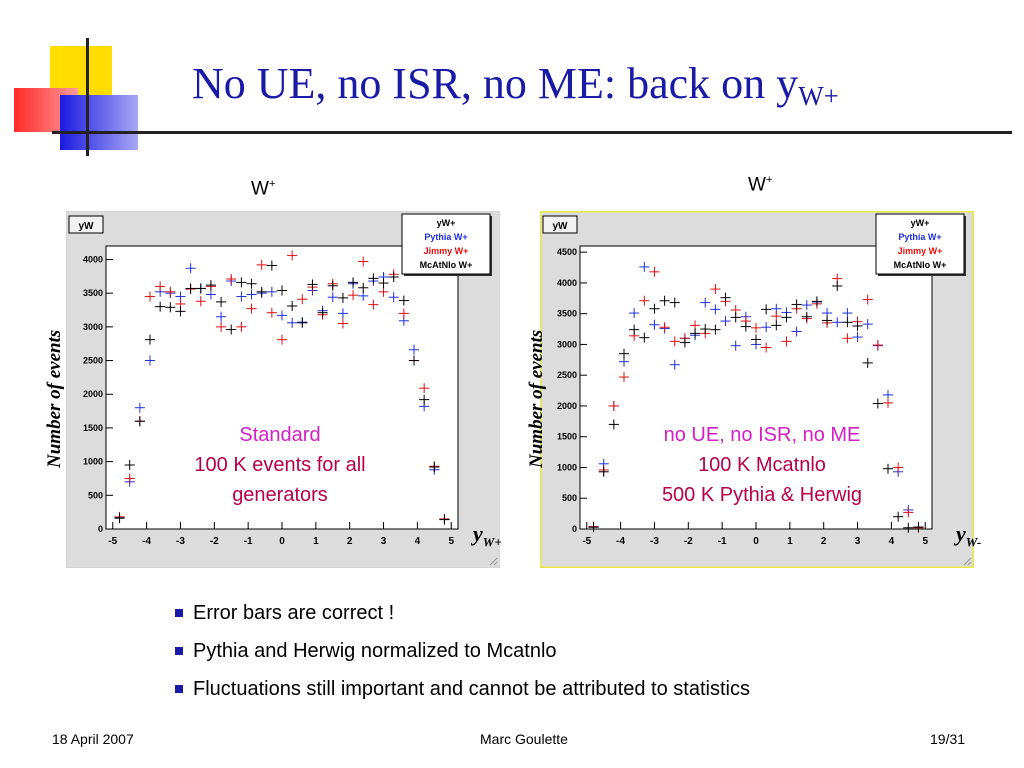 The image size is (1024, 768). Describe the element at coordinates (524, 739) in the screenshot. I see `footer-author: Marc Goulette` at that location.